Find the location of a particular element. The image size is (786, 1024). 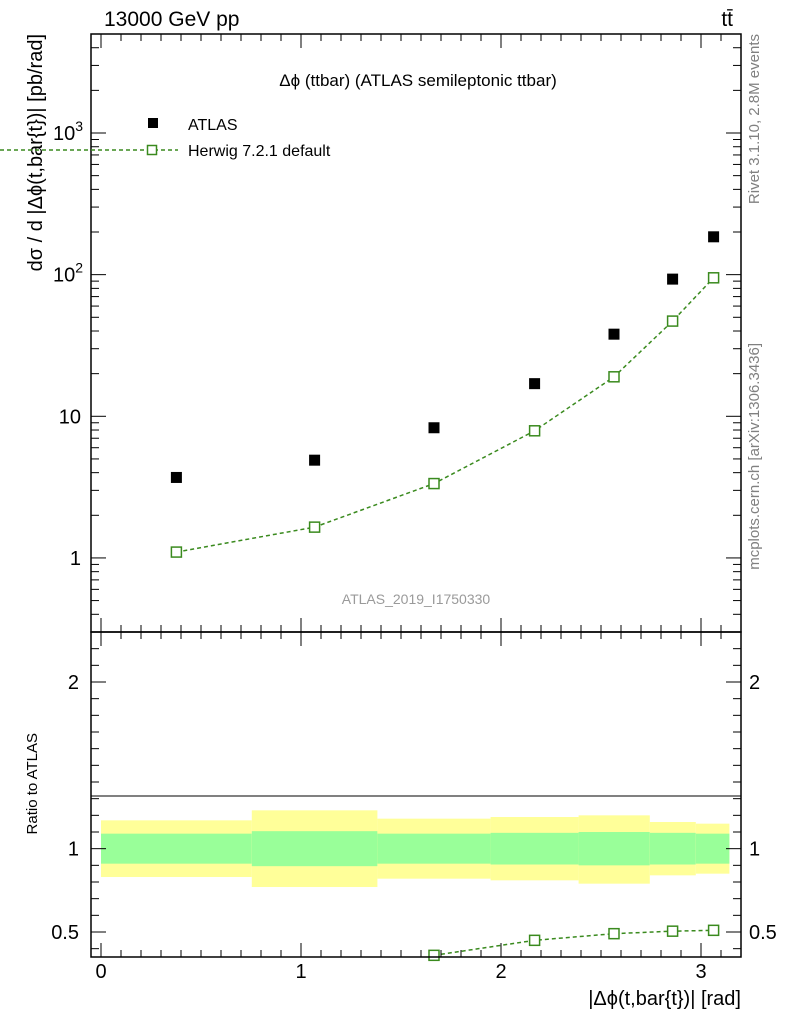

legend: ATLAS Herwig 7.2.1 default is located at coordinates (165, 138).